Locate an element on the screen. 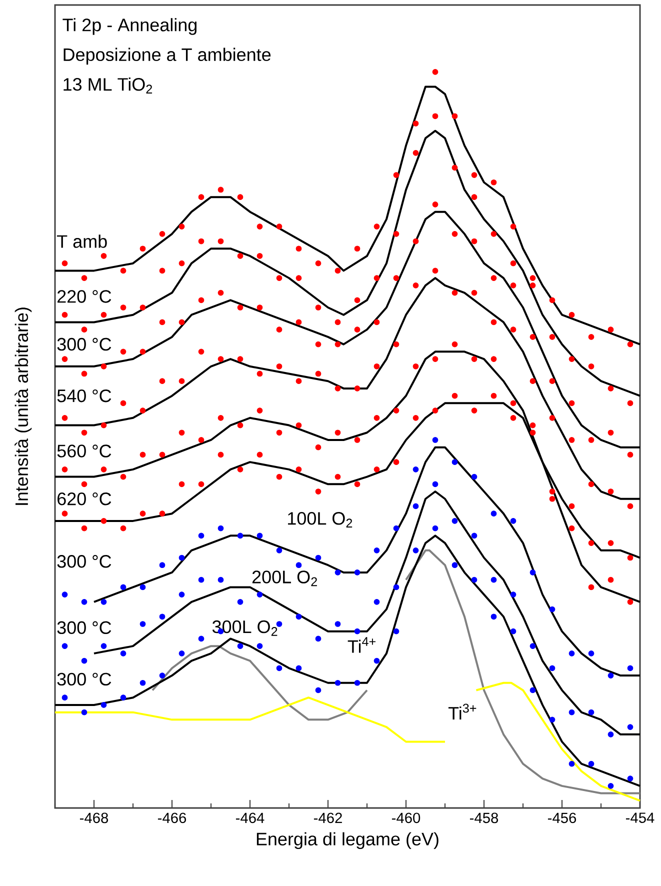 The width and height of the screenshot is (661, 886). series-label: 560 °C is located at coordinates (84, 451).